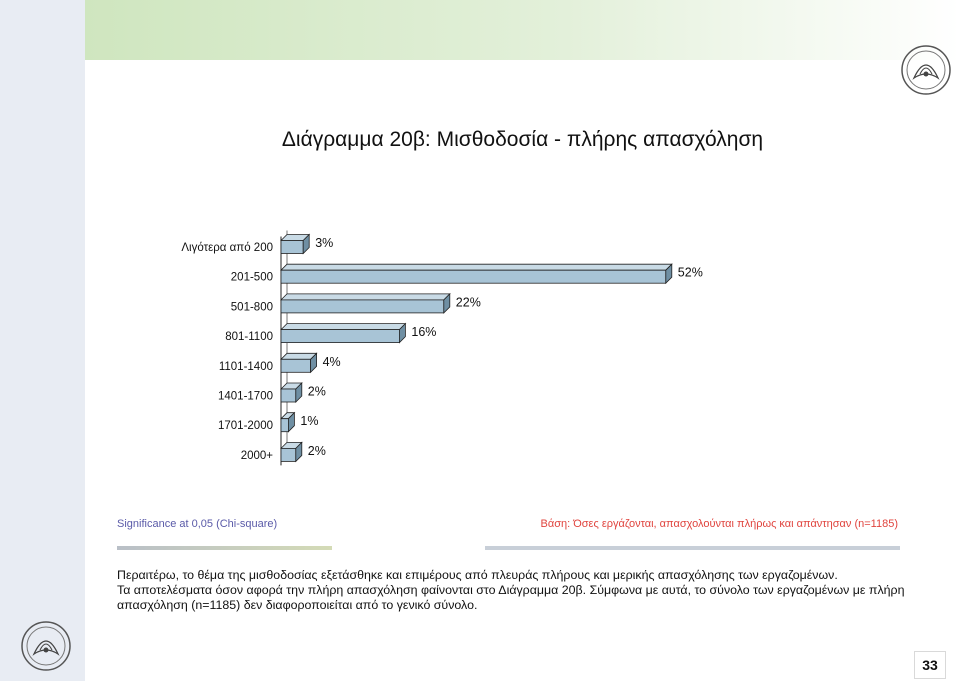 The width and height of the screenshot is (960, 681). Describe the element at coordinates (257, 456) in the screenshot. I see `category-label: 2000+` at that location.